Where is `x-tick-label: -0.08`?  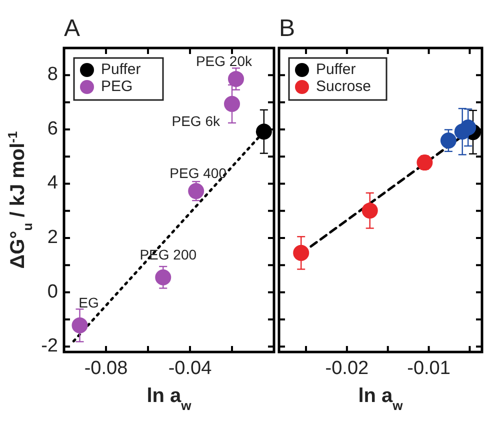 x-tick-label: -0.08 is located at coordinates (106, 368).